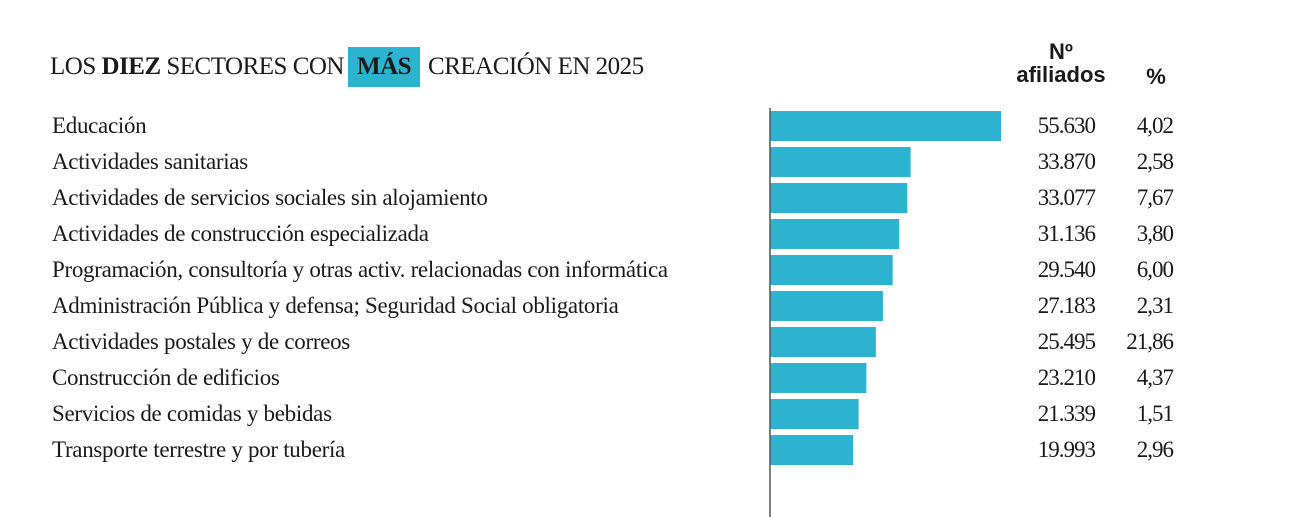 The width and height of the screenshot is (1290, 517). Describe the element at coordinates (1155, 197) in the screenshot. I see `percent-value: 7,67` at that location.